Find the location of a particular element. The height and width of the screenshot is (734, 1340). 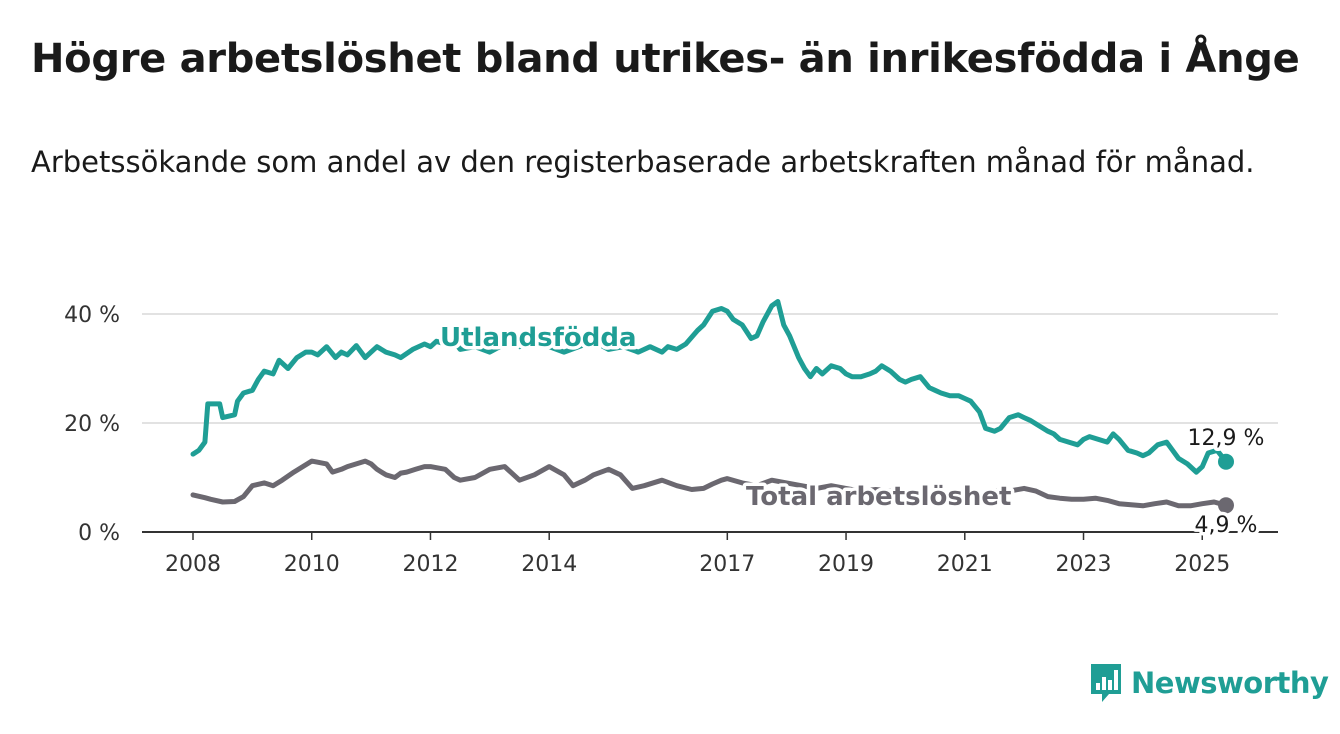

end-value-label-total-arbetsloshet: 4,9 % is located at coordinates (1226, 525).